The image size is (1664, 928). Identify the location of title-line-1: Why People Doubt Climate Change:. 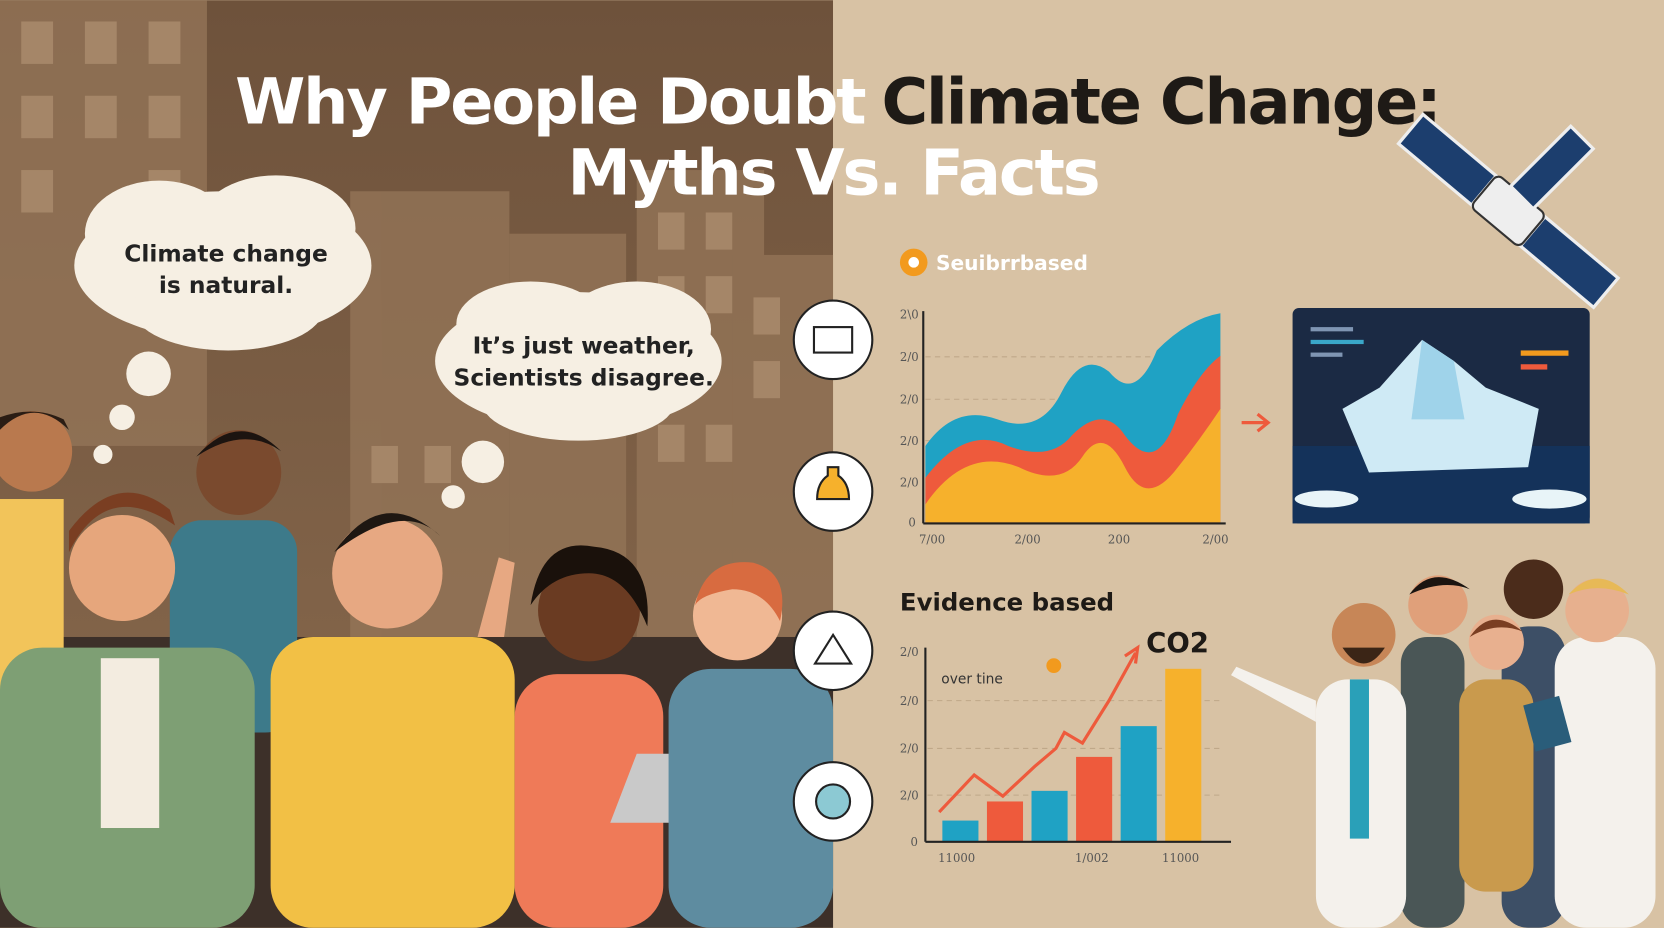
(837, 102).